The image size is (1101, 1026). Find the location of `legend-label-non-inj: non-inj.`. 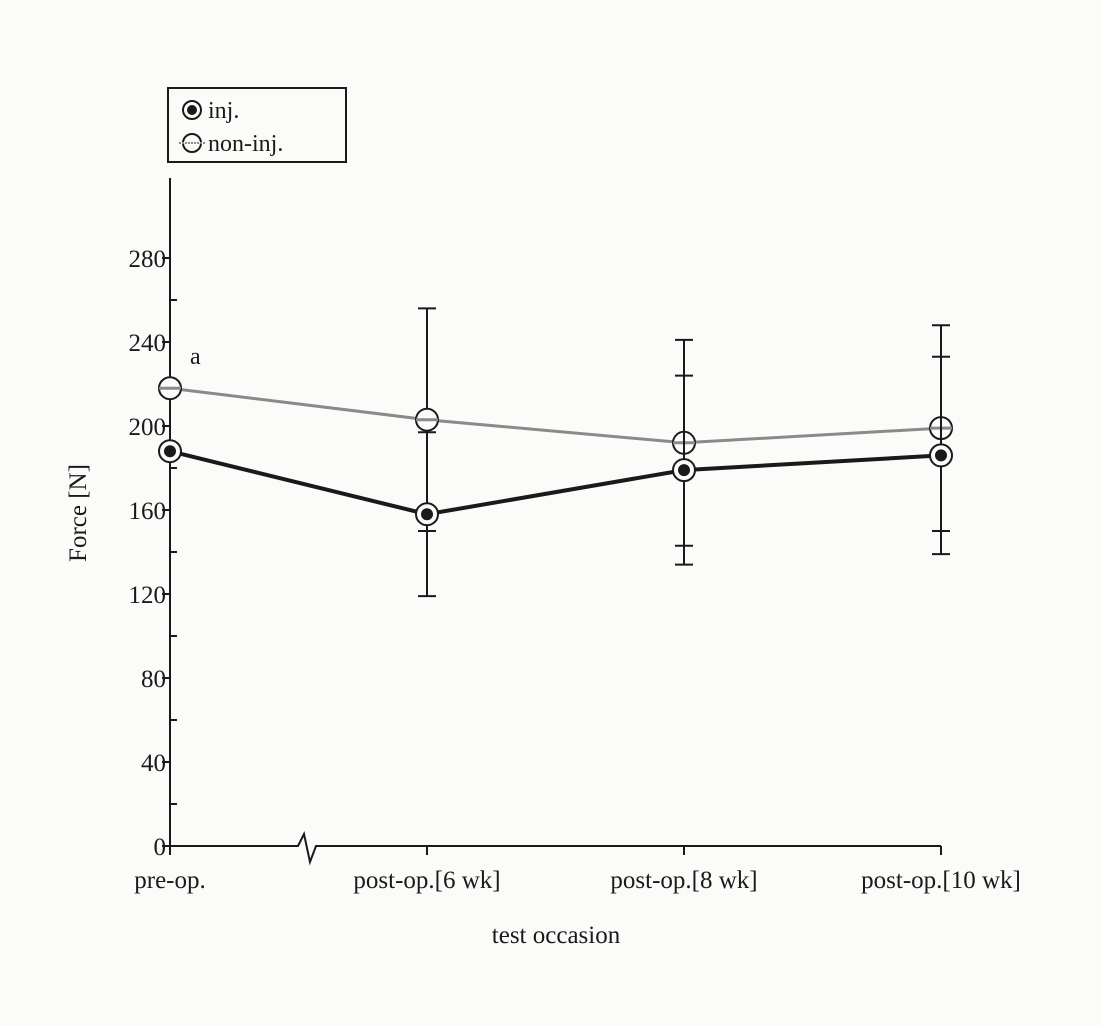

legend-label-non-inj: non-inj. is located at coordinates (245, 144).